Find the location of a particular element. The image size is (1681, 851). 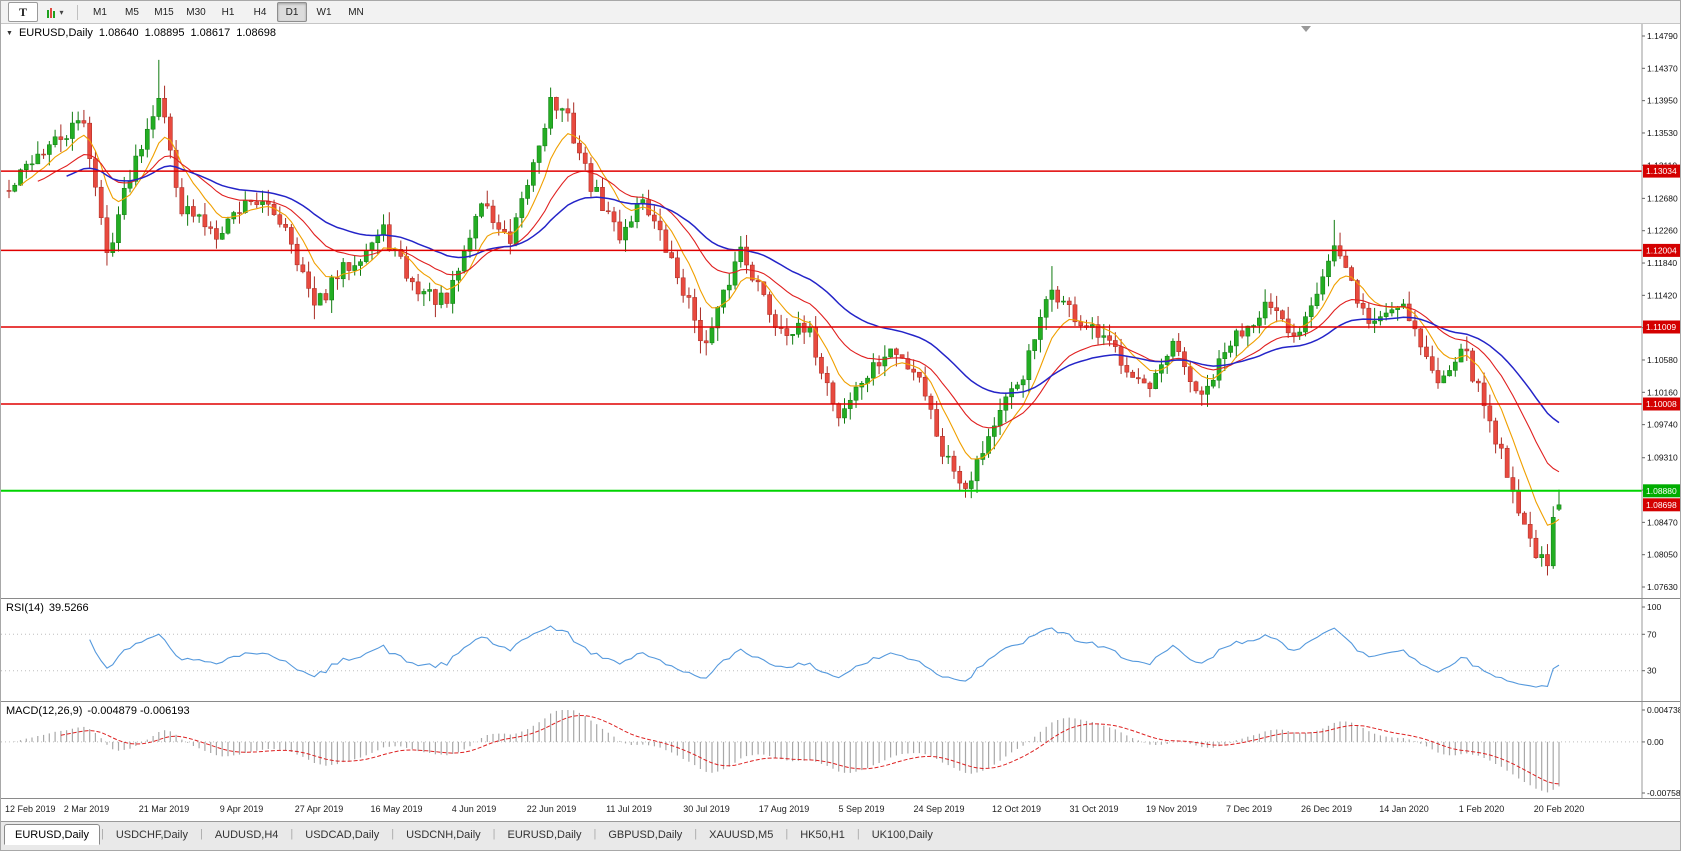

timeframe-button-h1: H1 is located at coordinates (228, 12).